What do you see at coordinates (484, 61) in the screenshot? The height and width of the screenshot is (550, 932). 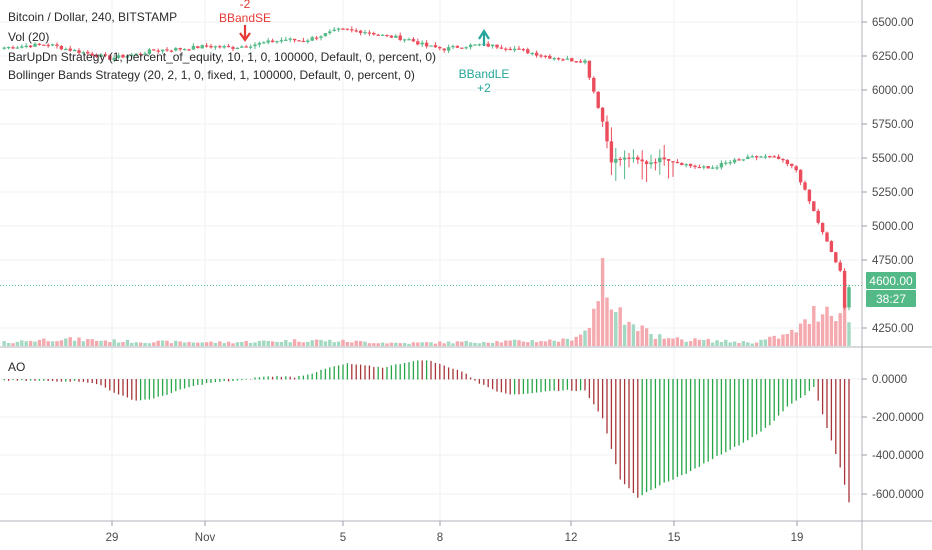 I see `long-signal-marker: BBandLE +2` at bounding box center [484, 61].